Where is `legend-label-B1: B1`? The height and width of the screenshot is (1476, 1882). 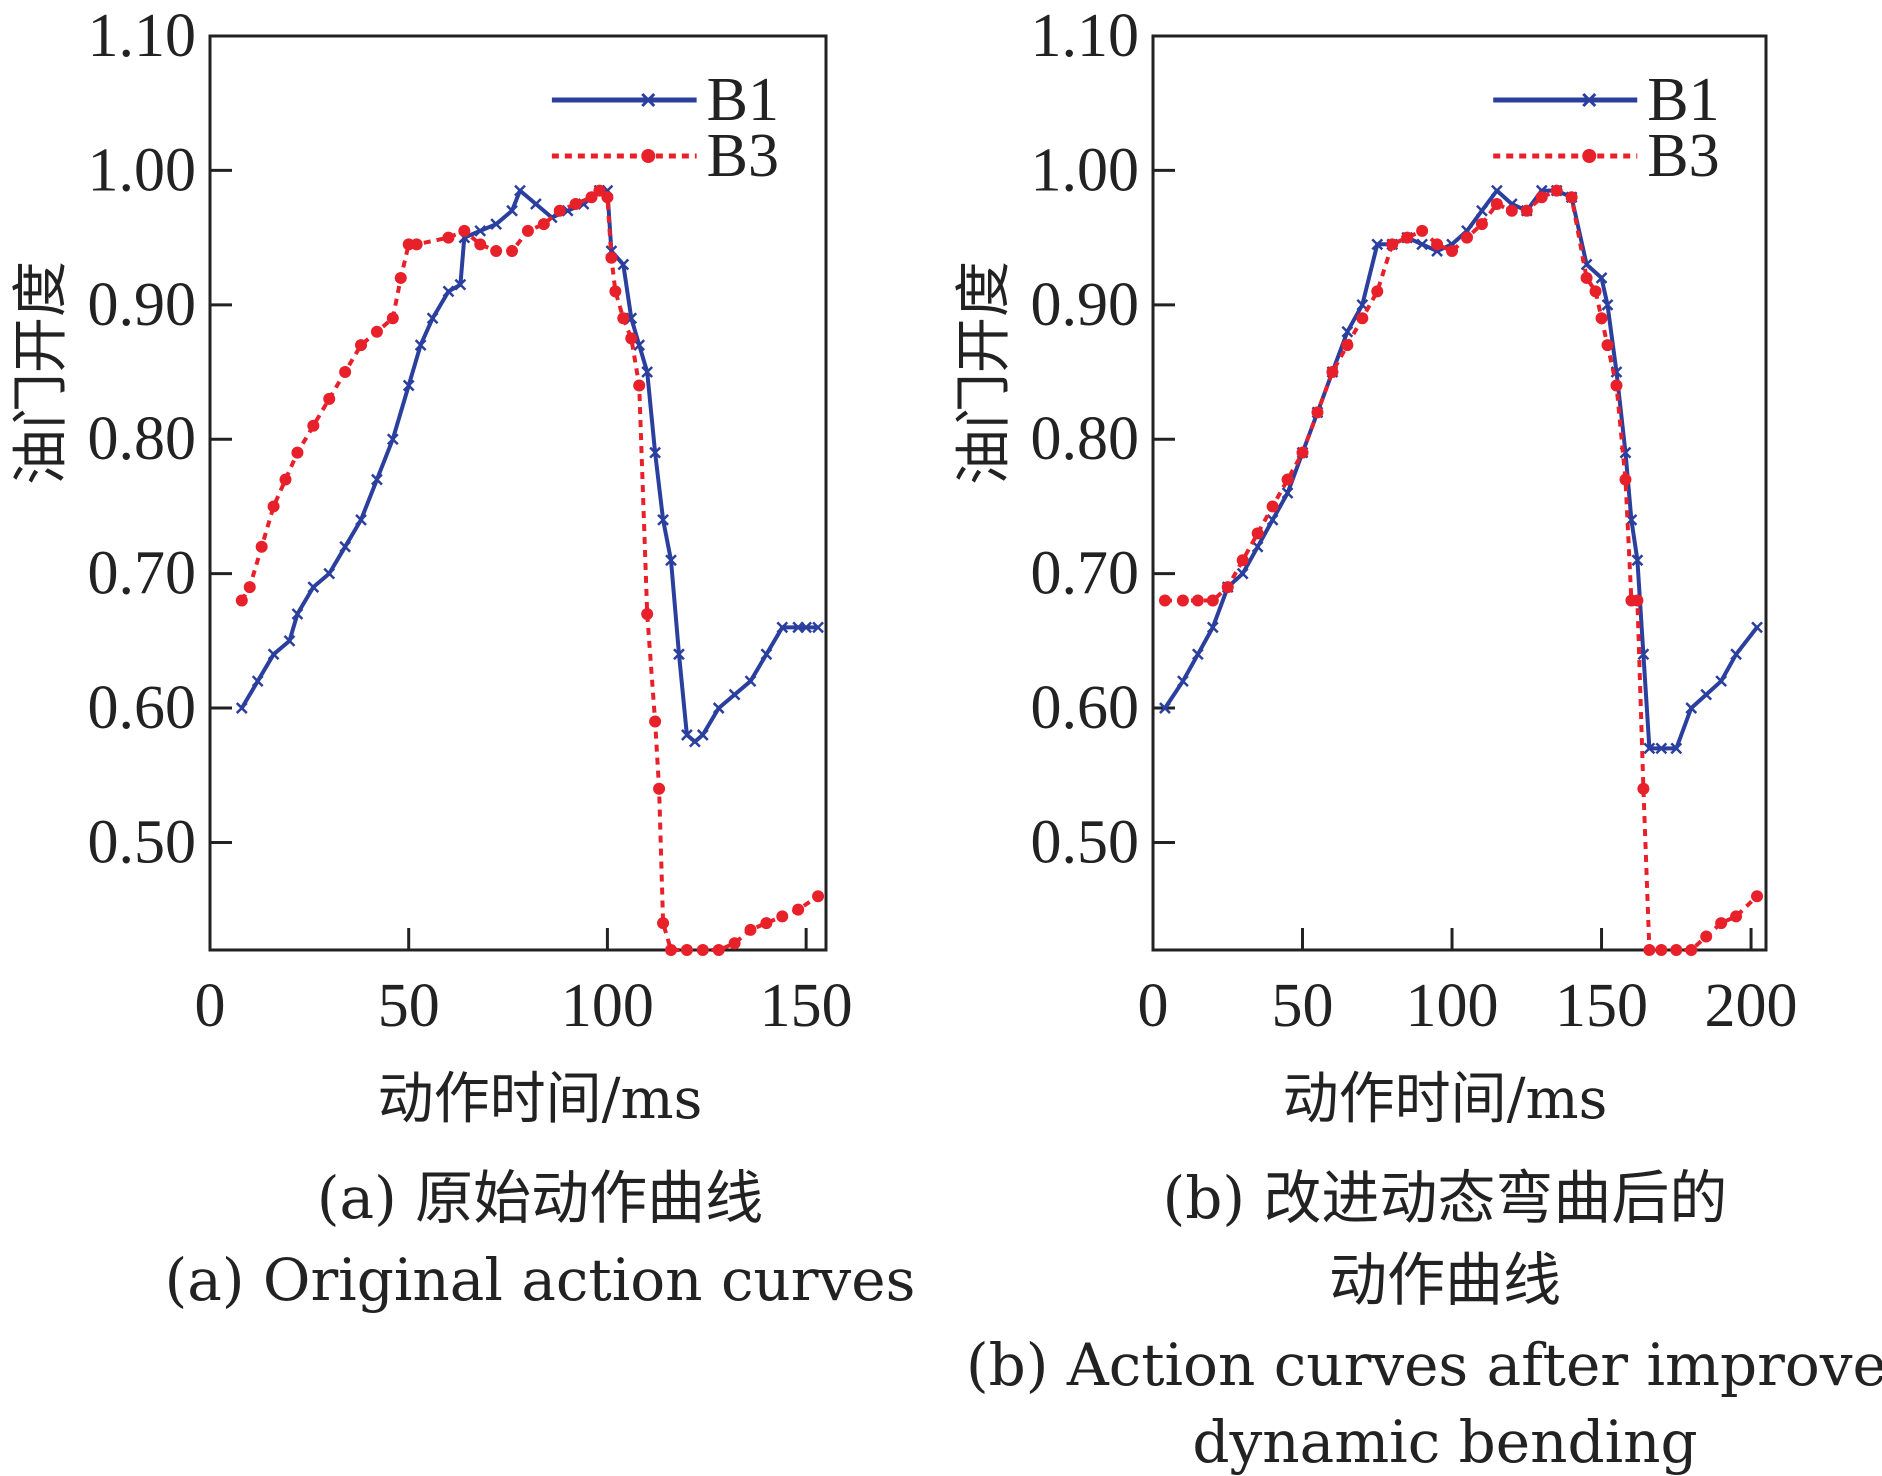 legend-label-B1: B1 is located at coordinates (743, 100).